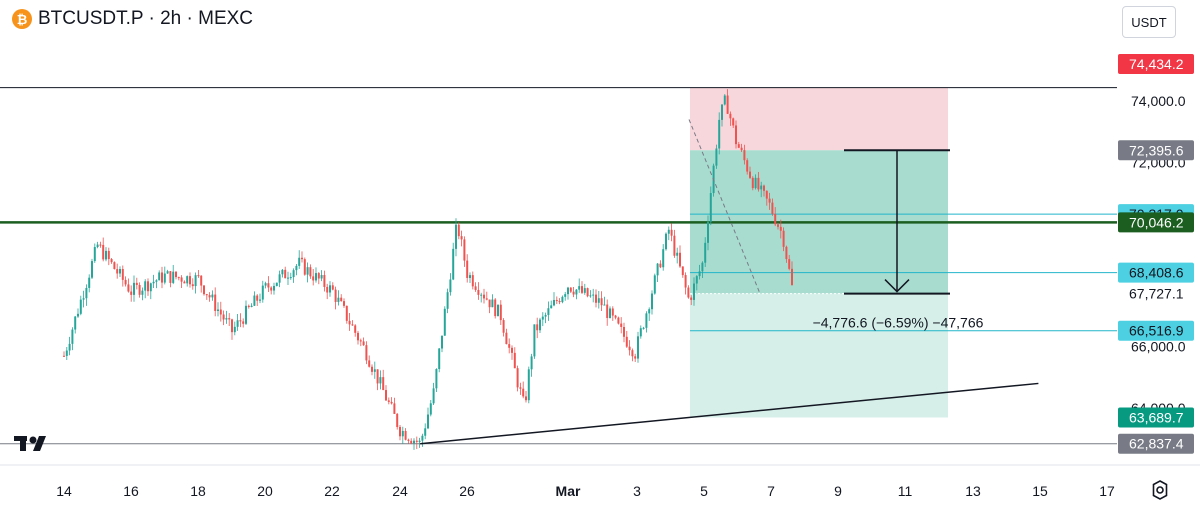 This screenshot has height=507, width=1200. Describe the element at coordinates (1156, 272) in the screenshot. I see `price-label: 68,408.6` at that location.